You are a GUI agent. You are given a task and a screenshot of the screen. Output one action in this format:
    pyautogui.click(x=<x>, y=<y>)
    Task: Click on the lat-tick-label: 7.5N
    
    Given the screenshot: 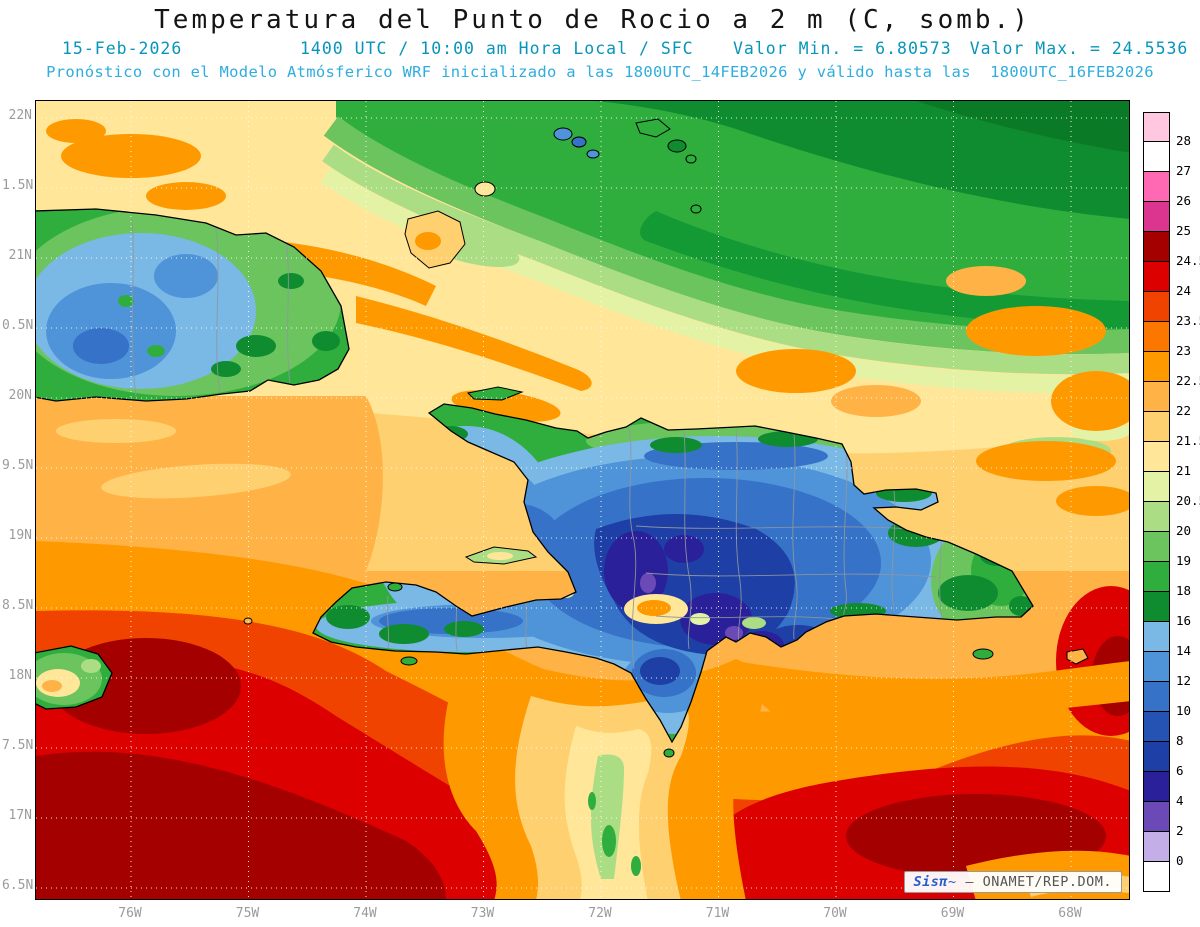 What is the action you would take?
    pyautogui.click(x=18, y=745)
    